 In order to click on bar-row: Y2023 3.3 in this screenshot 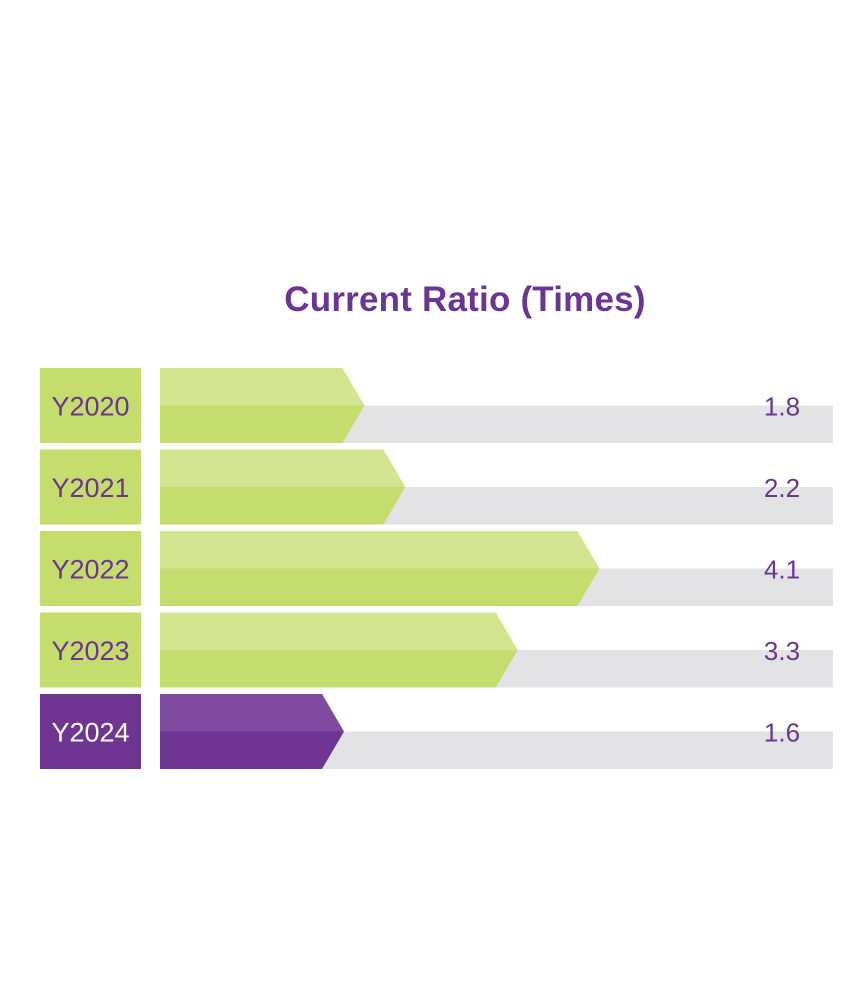, I will do `click(436, 650)`.